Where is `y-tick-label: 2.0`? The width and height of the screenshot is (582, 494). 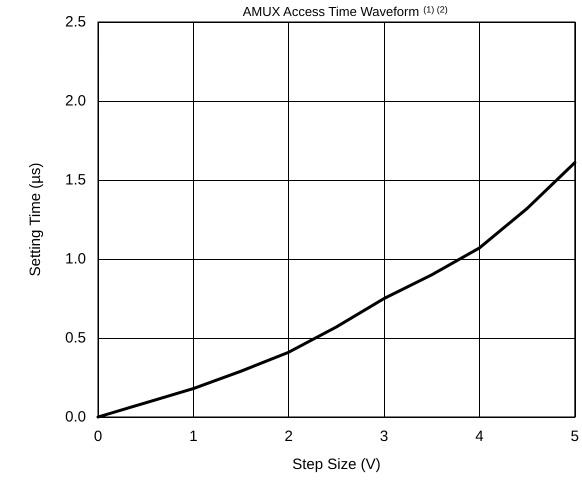 y-tick-label: 2.0 is located at coordinates (75, 101).